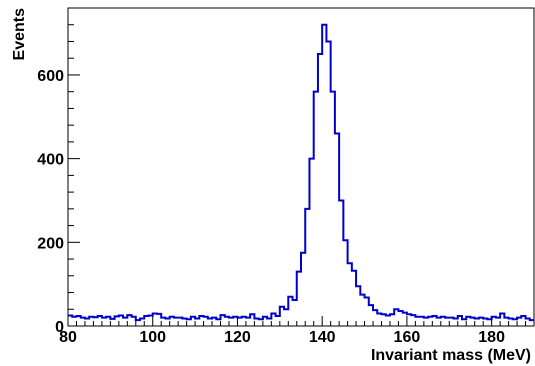  Describe the element at coordinates (407, 337) in the screenshot. I see `x-tick-label: 160` at that location.